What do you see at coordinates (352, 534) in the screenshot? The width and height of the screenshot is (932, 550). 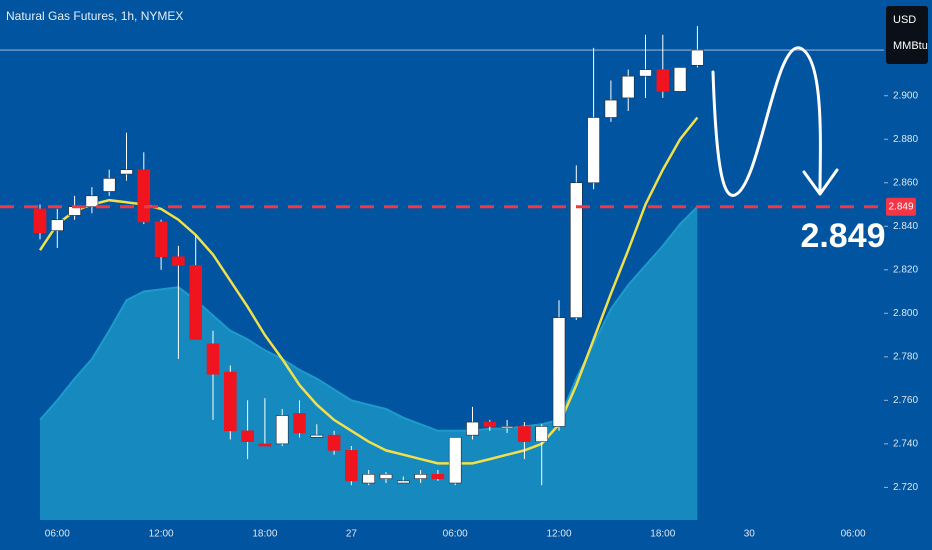 I see `x-tick-label: 27` at bounding box center [352, 534].